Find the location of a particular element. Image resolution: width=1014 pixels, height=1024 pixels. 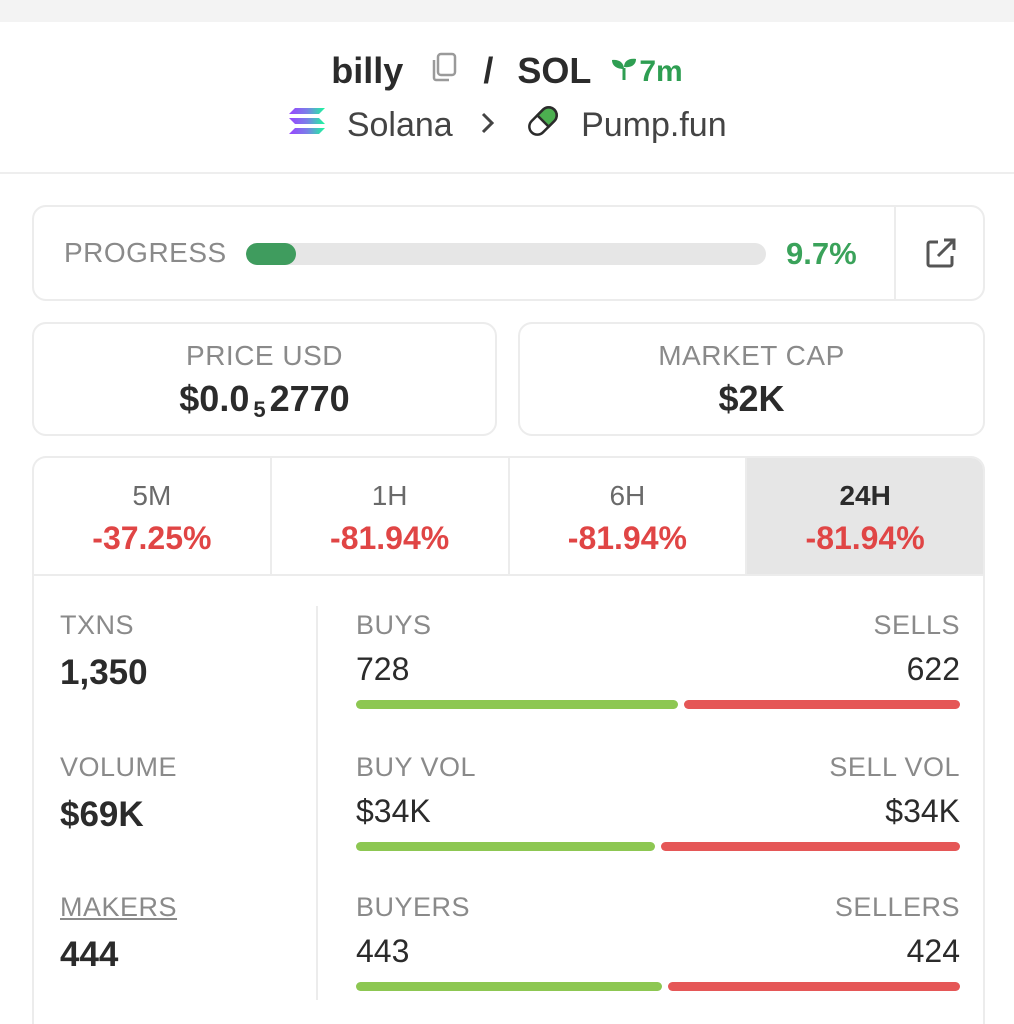

market-cap-card: MARKET CAP $2K is located at coordinates (751, 379).